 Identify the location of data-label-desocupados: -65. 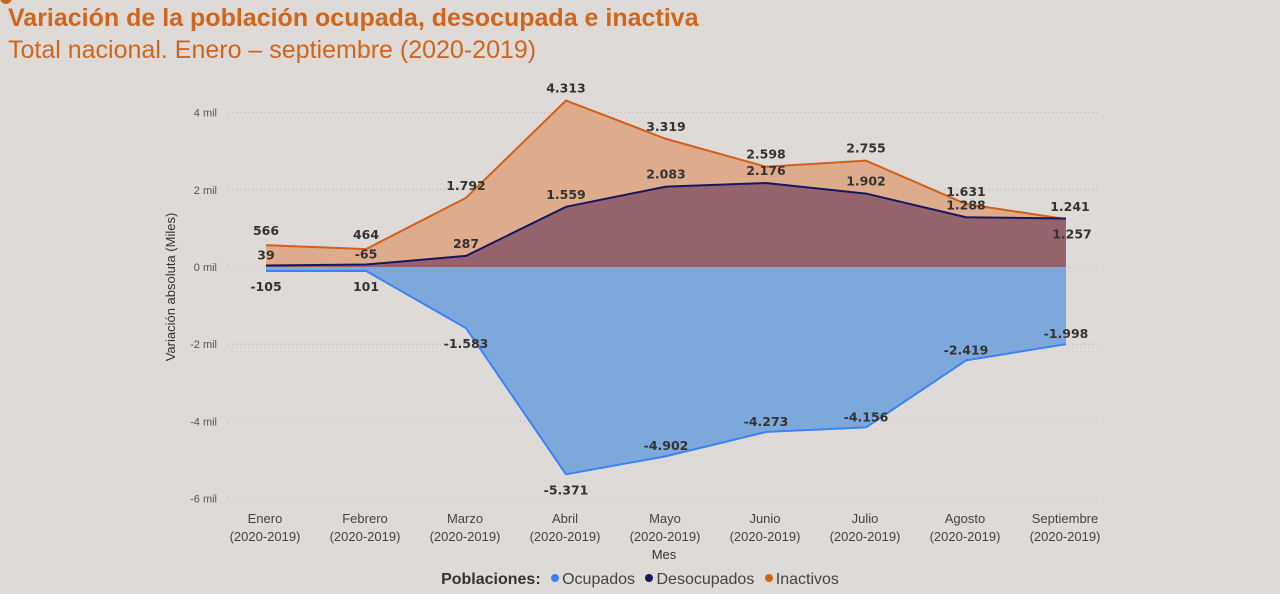
(366, 253).